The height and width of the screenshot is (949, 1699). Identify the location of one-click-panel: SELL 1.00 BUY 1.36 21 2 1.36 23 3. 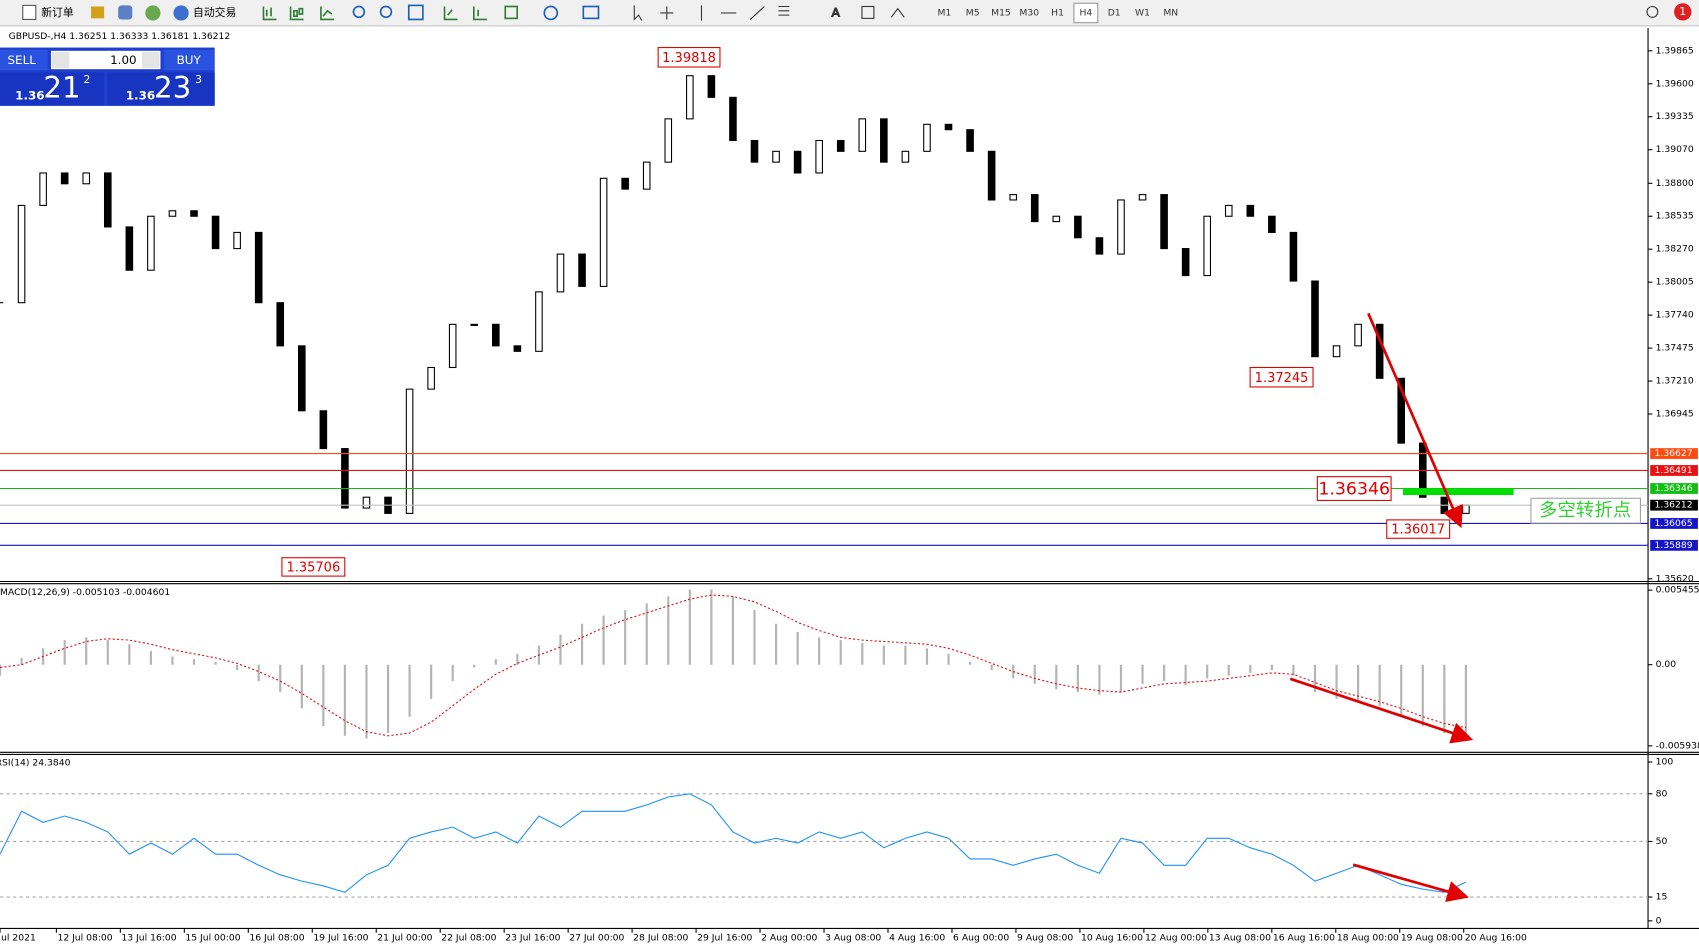
(107, 76).